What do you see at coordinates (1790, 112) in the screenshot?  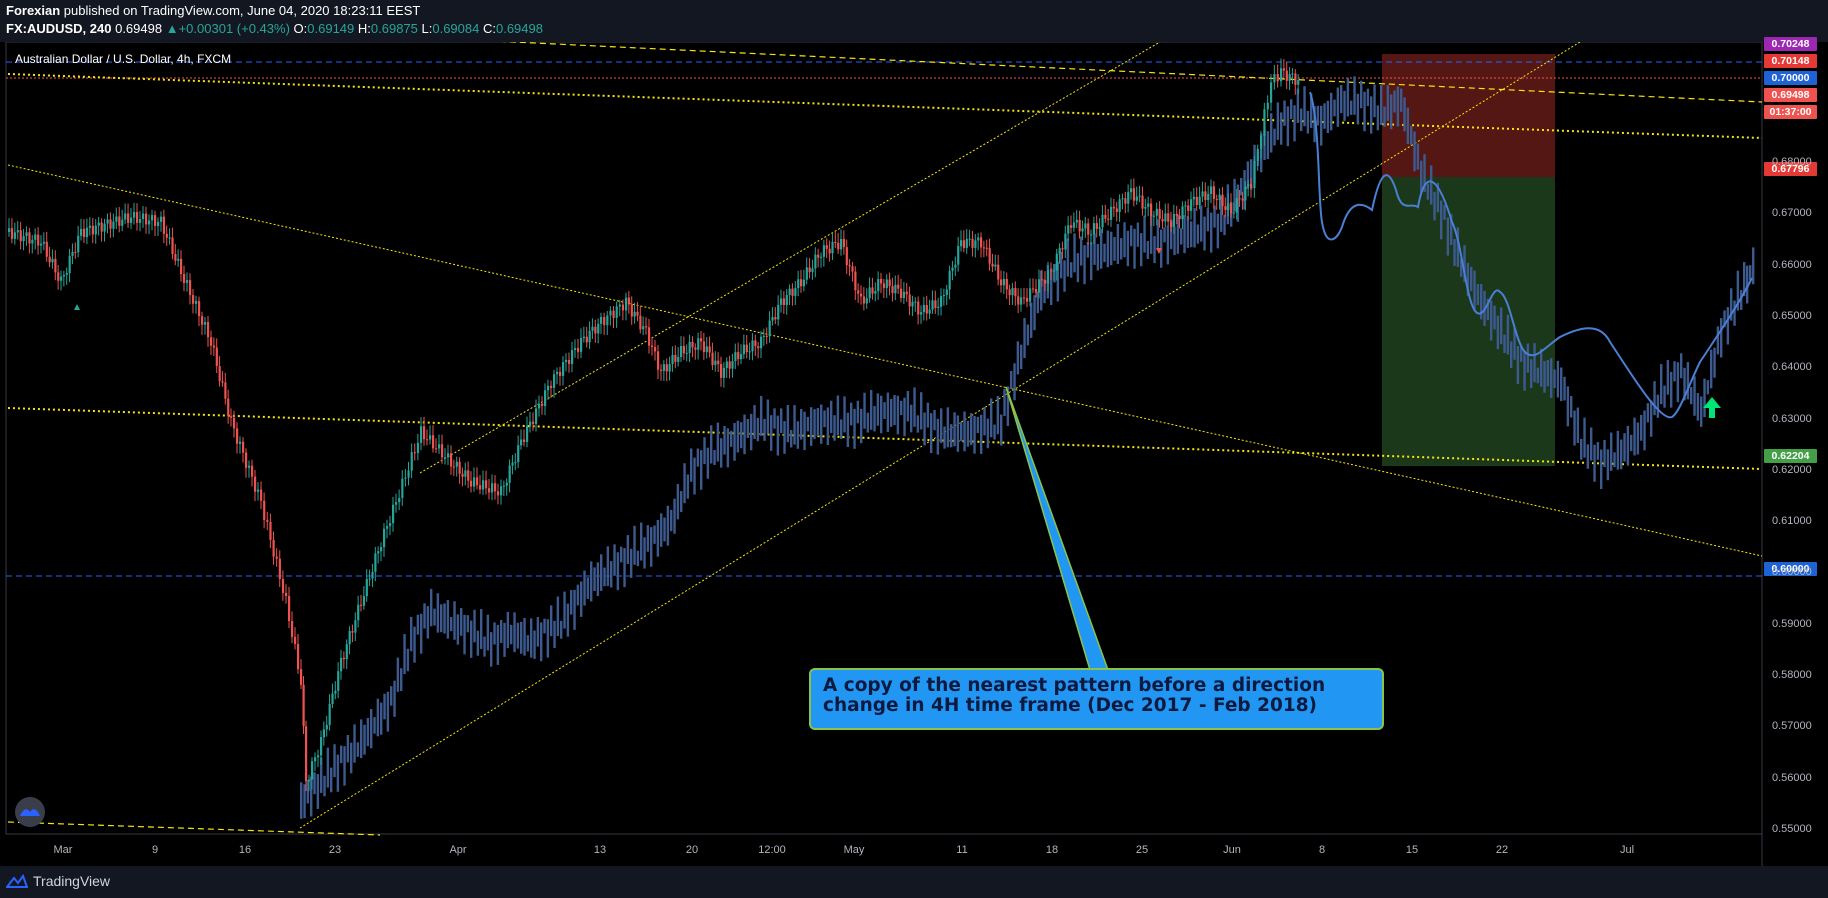 I see `price-label: 01:37:00` at bounding box center [1790, 112].